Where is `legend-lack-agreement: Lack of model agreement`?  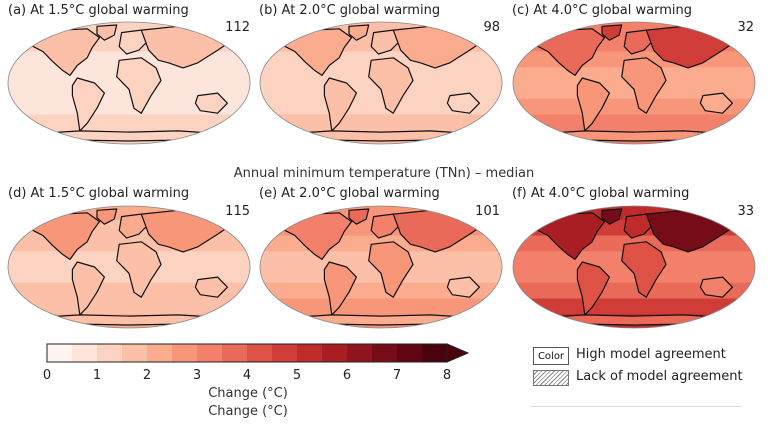
legend-lack-agreement: Lack of model agreement is located at coordinates (659, 376).